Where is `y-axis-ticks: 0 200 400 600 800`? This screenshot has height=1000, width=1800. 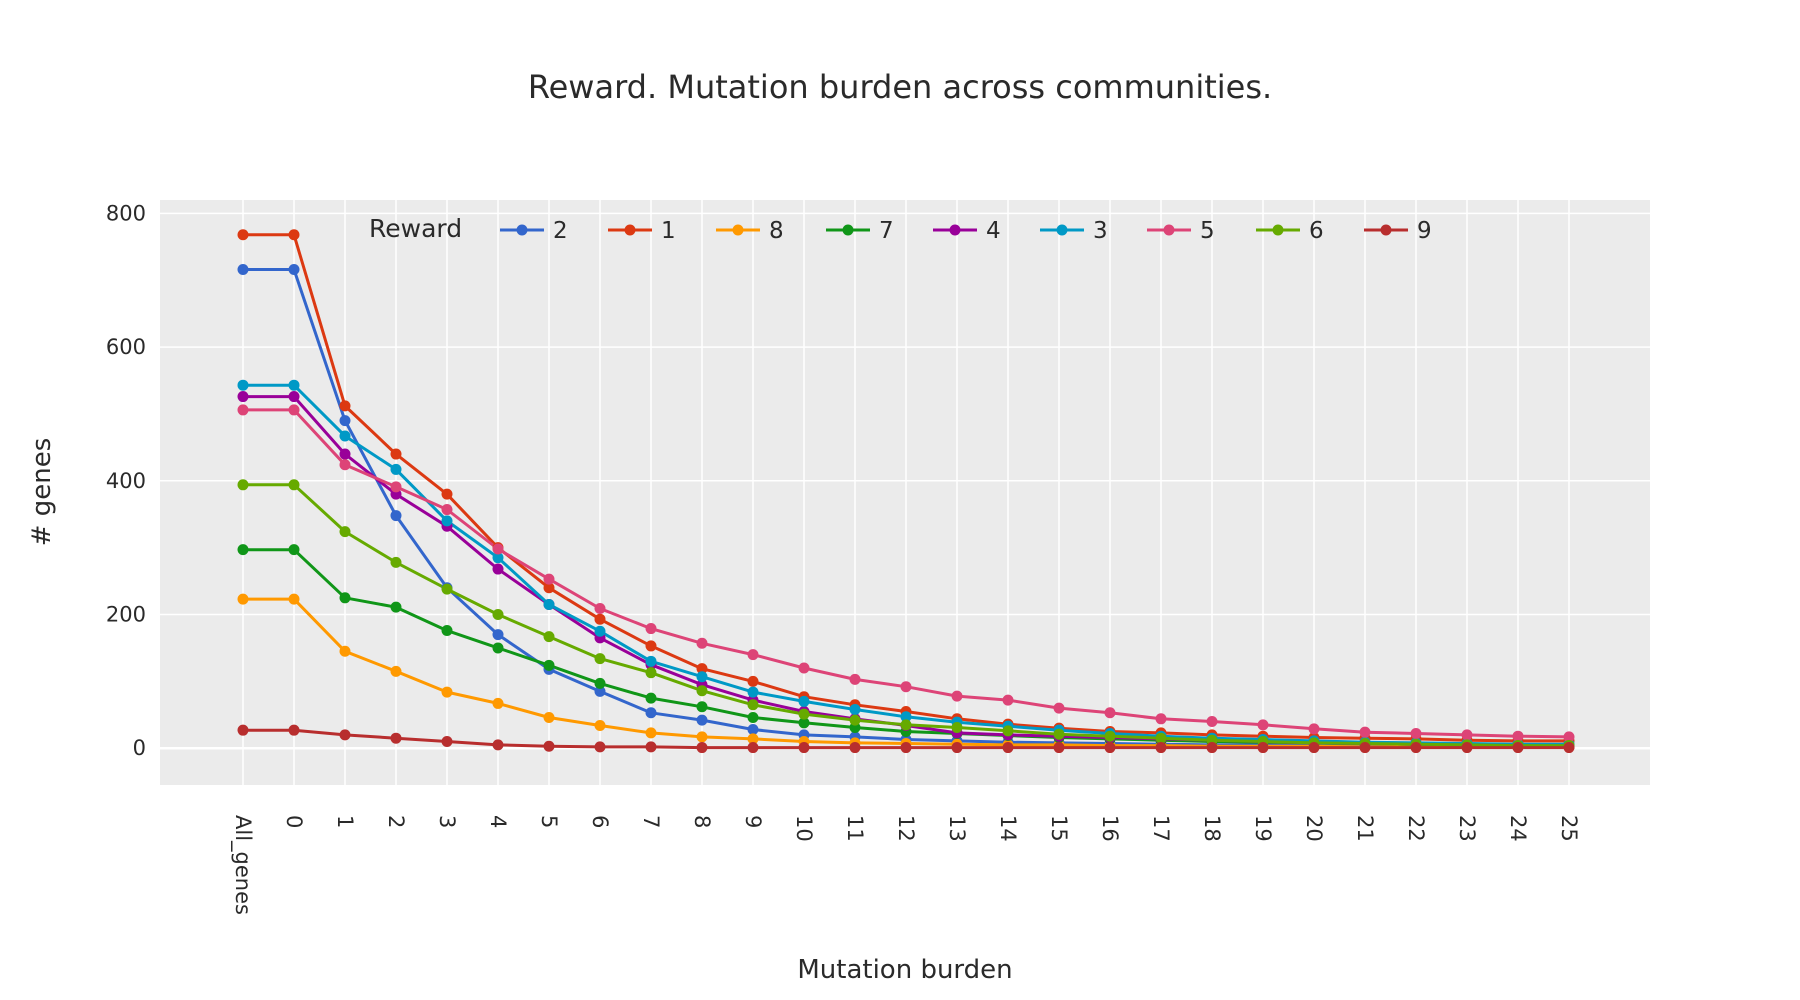 y-axis-ticks: 0 200 400 600 800 is located at coordinates (126, 480).